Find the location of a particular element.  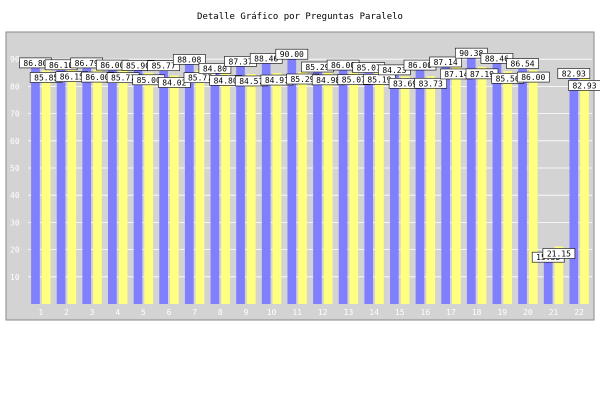

x-tick-label: 6 is located at coordinates (169, 312).